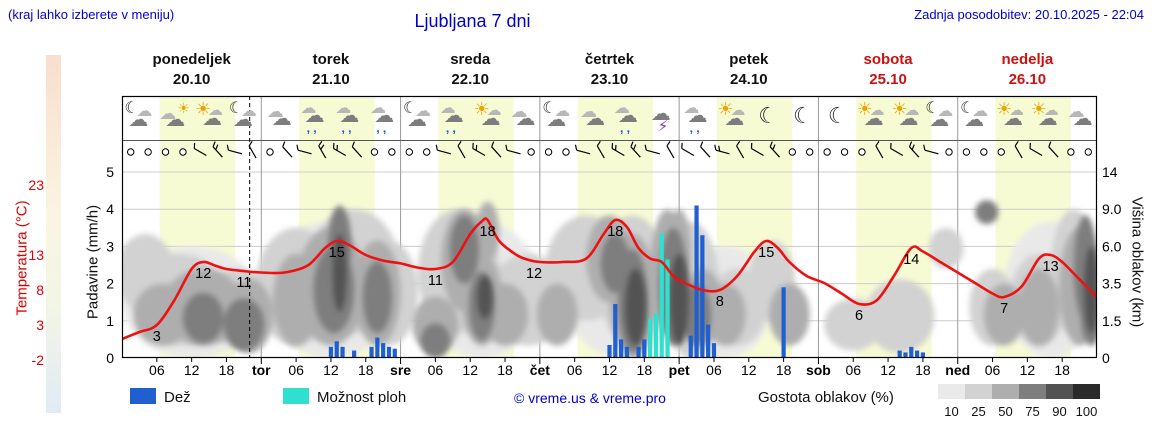 The width and height of the screenshot is (1152, 443). What do you see at coordinates (331, 79) in the screenshot?
I see `day-date: 21.10` at bounding box center [331, 79].